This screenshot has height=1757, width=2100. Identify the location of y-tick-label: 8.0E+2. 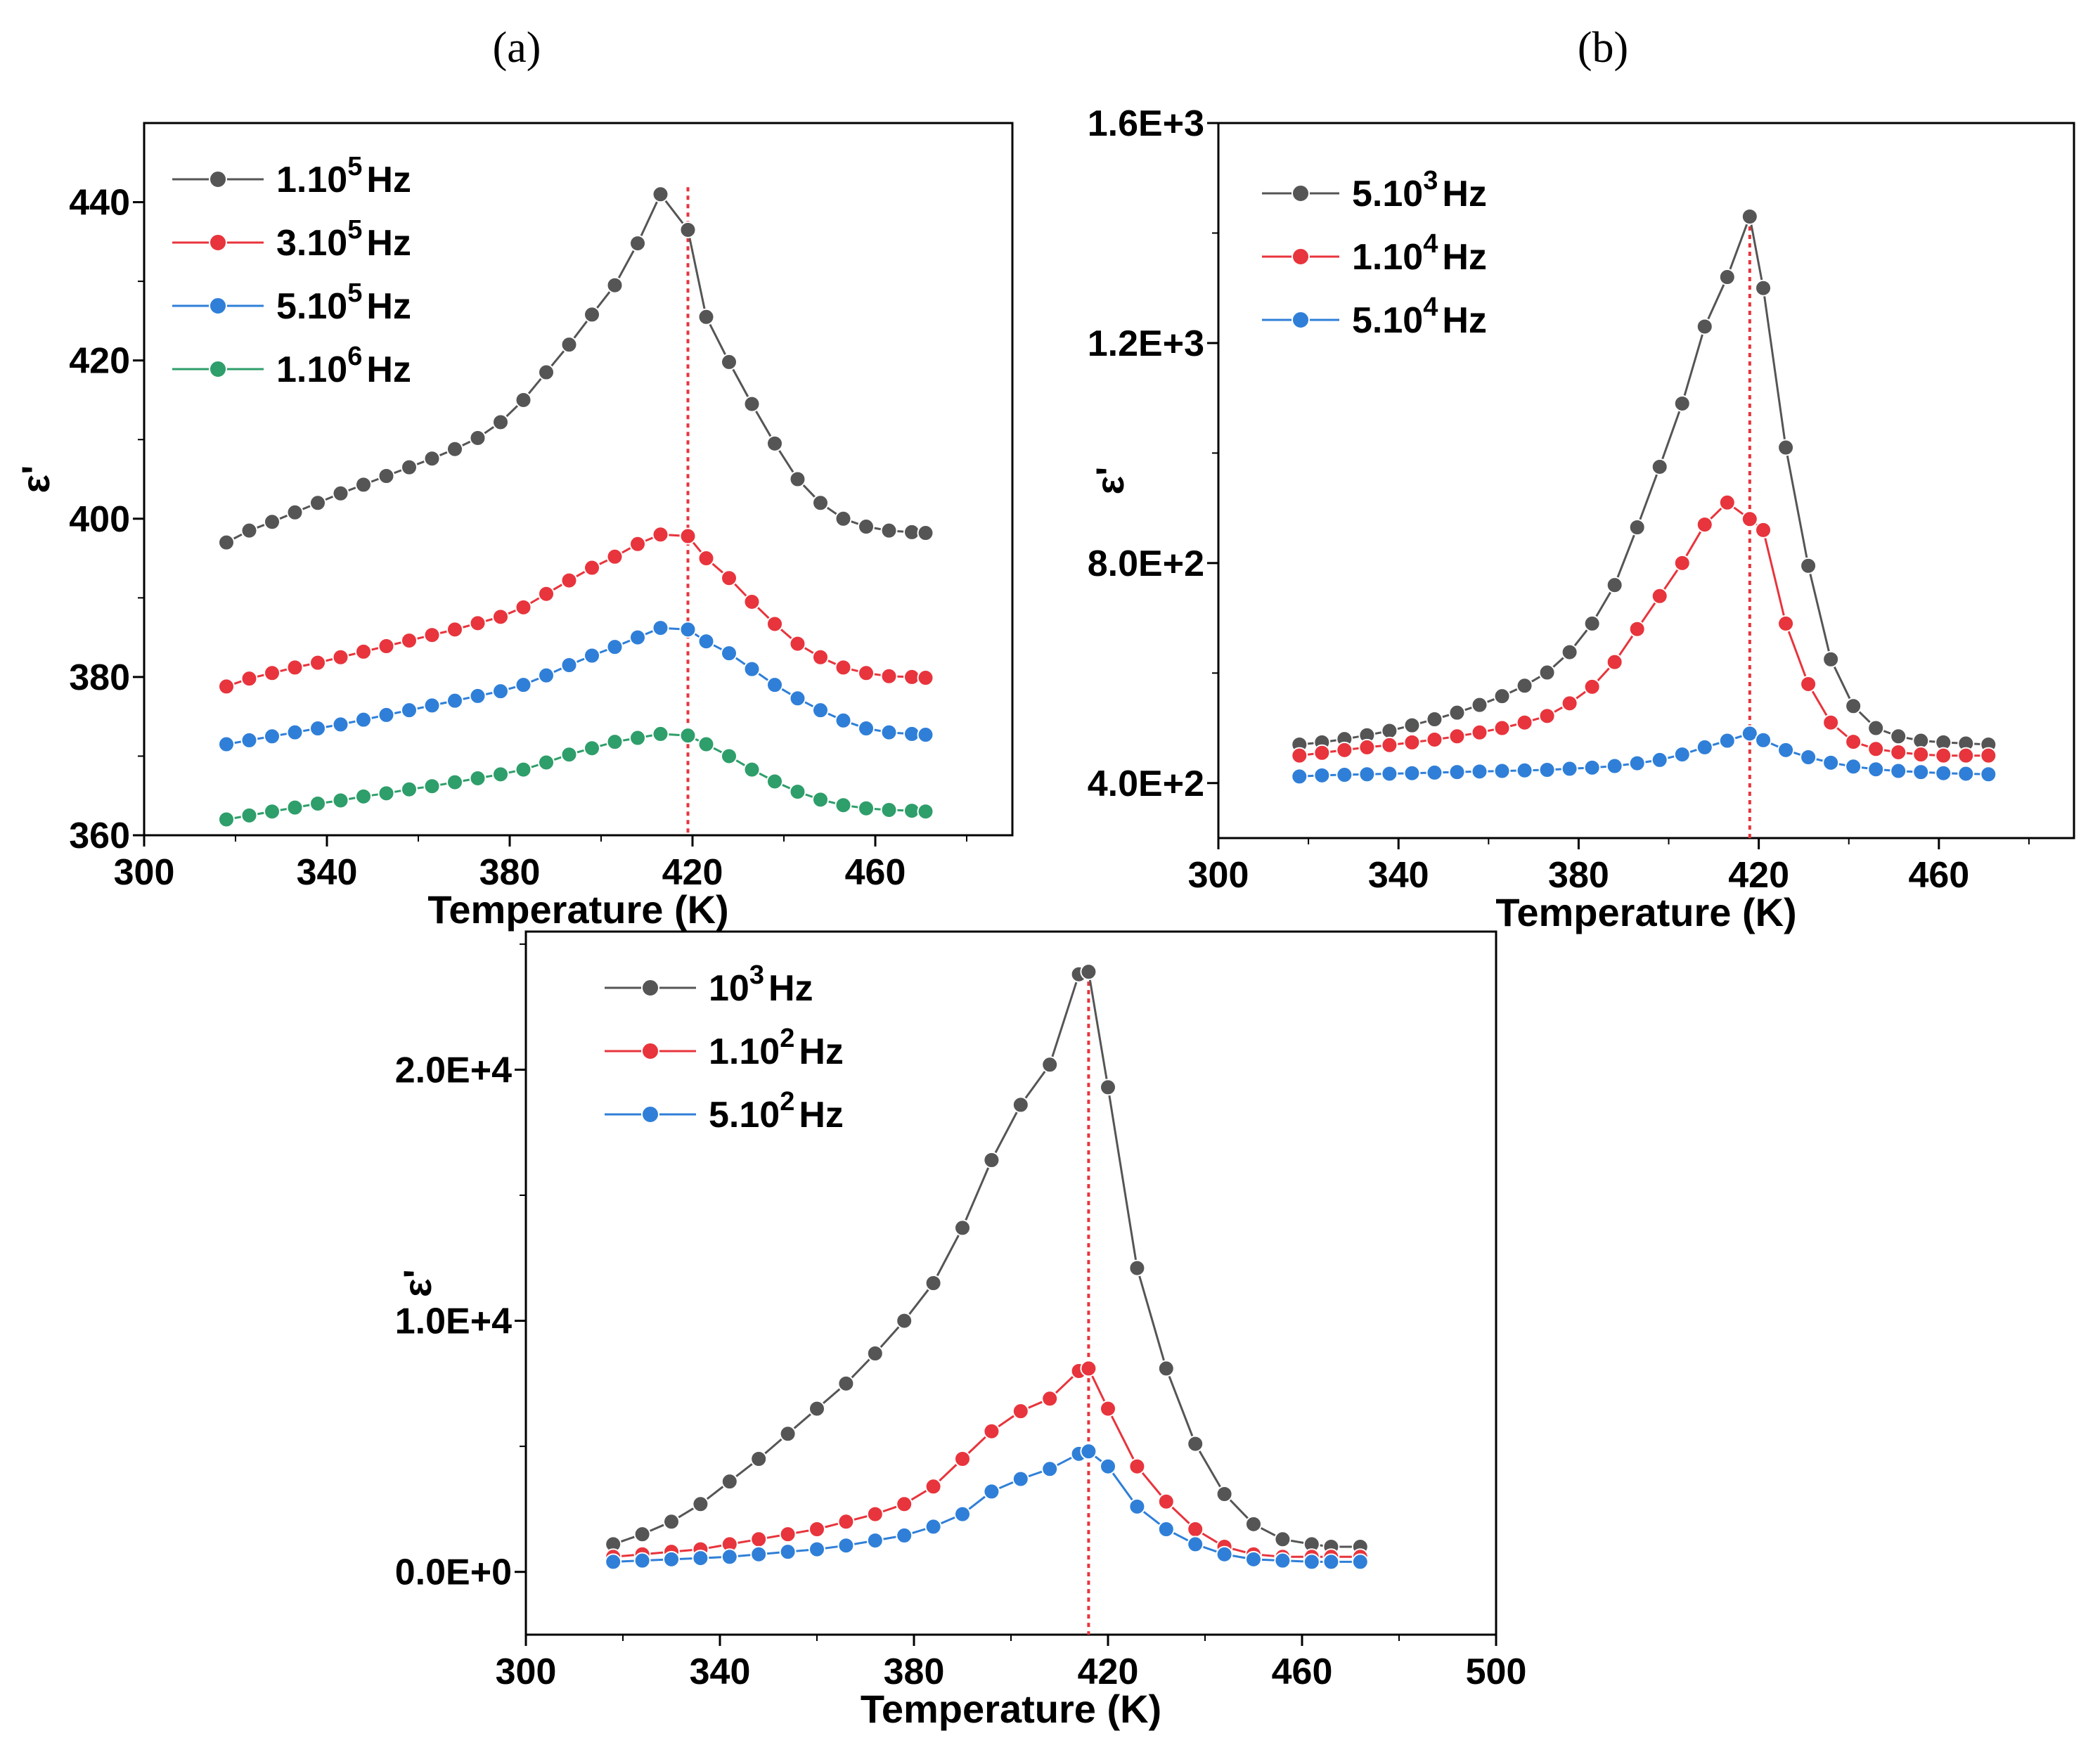
(1146, 563).